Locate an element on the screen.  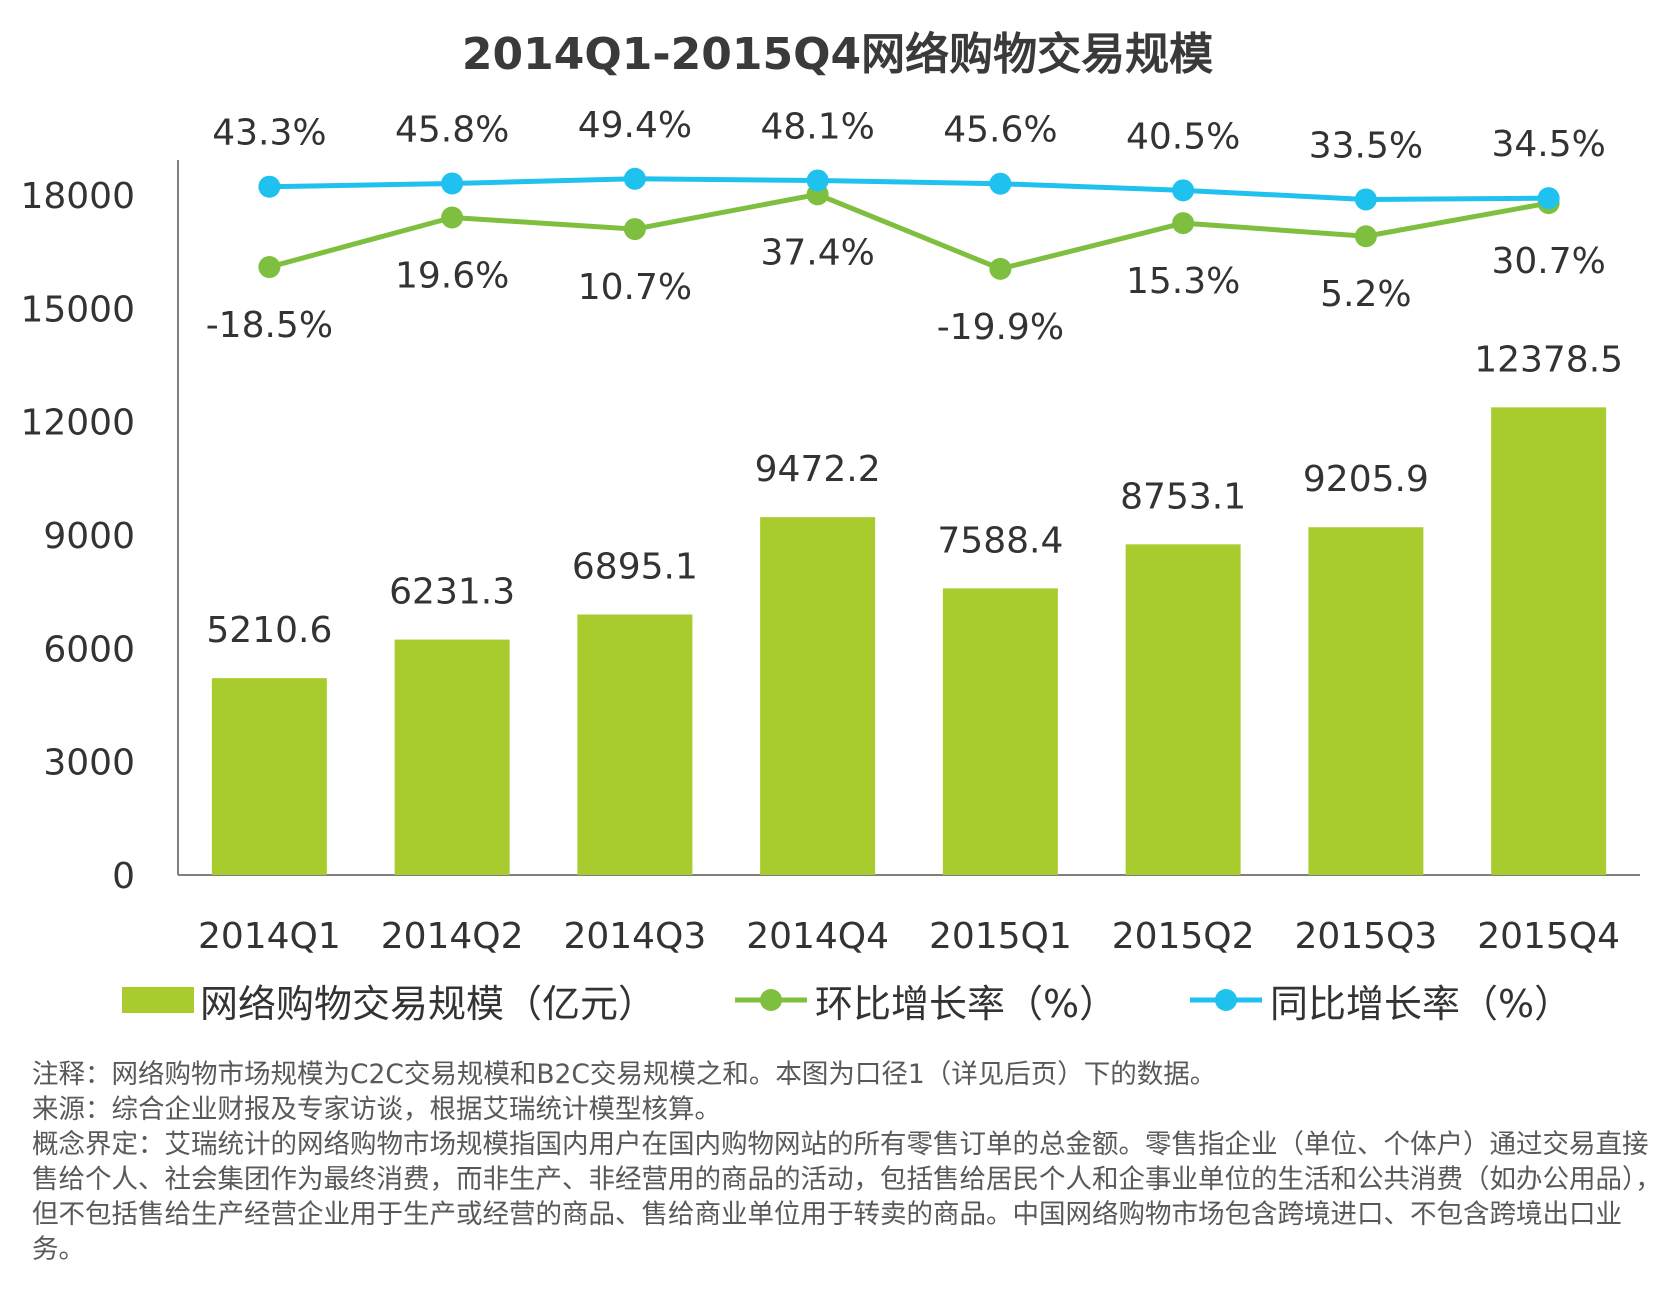
x-tick-label: 2015Q3 is located at coordinates (1365, 936).